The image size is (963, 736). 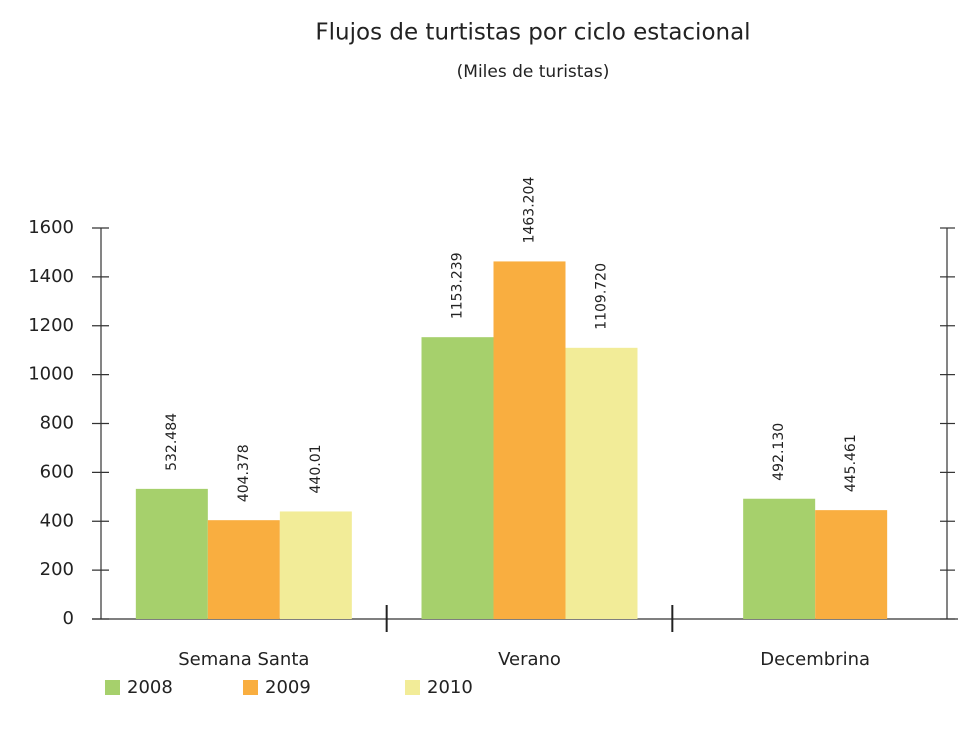 What do you see at coordinates (316, 468) in the screenshot?
I see `value-label: 440.01` at bounding box center [316, 468].